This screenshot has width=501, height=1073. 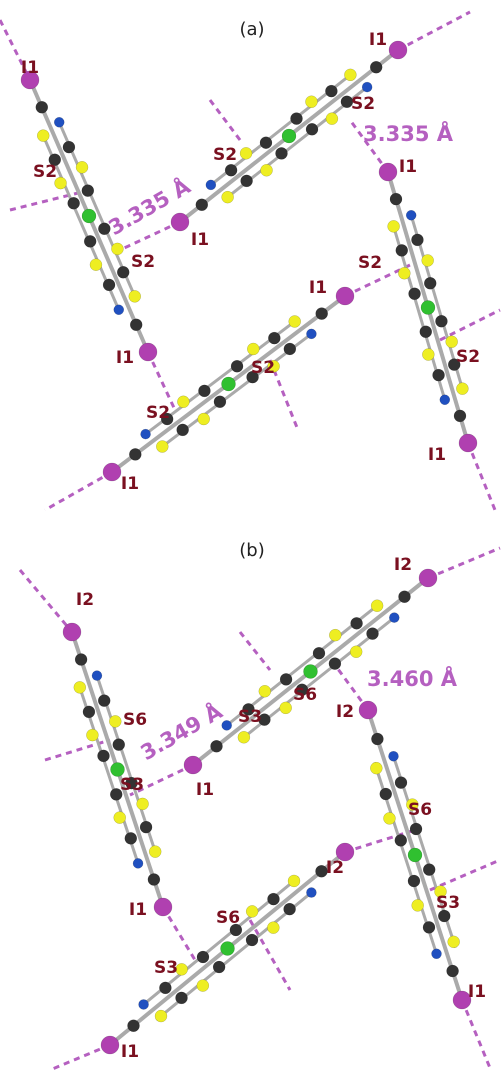 What do you see at coordinates (250, 717) in the screenshot?
I see `atom-label: S3` at bounding box center [250, 717].